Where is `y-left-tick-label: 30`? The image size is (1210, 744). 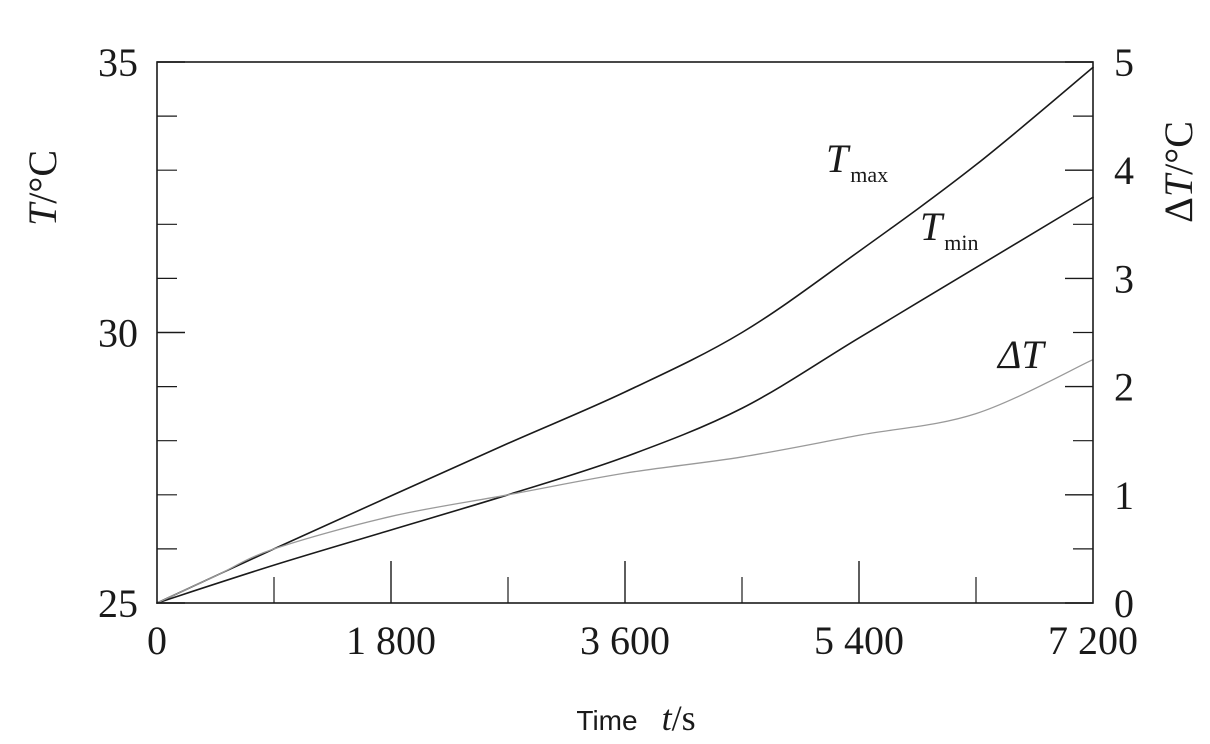
y-left-tick-label: 30 is located at coordinates (118, 333).